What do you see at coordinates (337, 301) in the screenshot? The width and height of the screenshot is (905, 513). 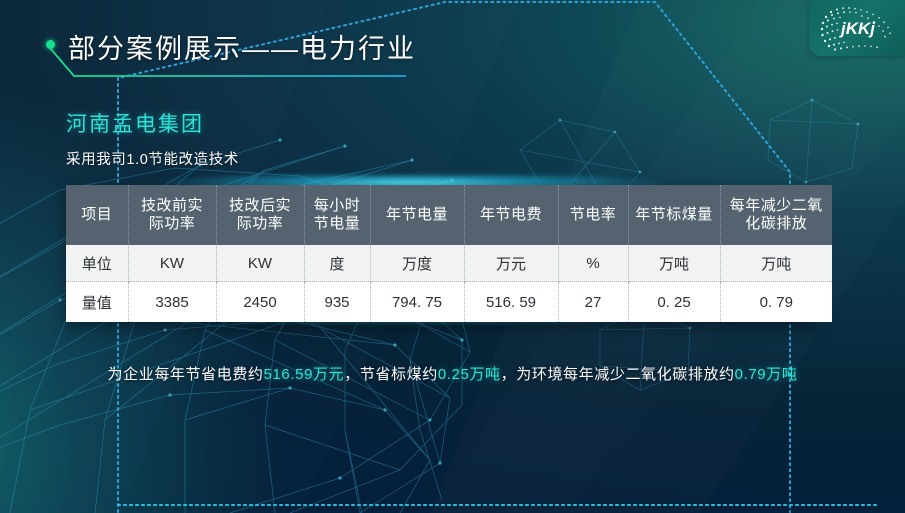 I see `table-cell: 935` at bounding box center [337, 301].